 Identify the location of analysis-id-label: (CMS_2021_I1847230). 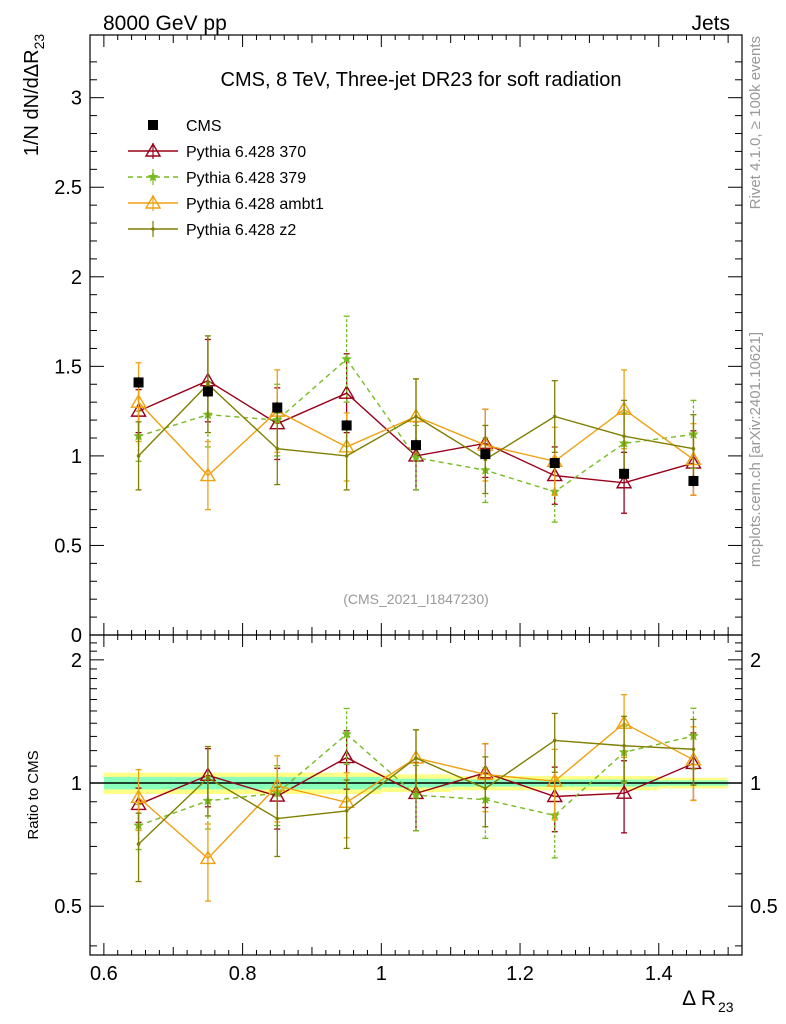
(416, 599).